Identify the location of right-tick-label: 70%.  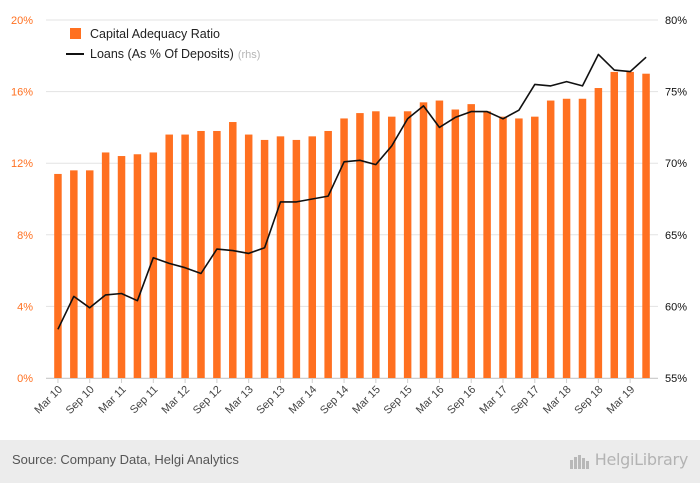
(676, 164).